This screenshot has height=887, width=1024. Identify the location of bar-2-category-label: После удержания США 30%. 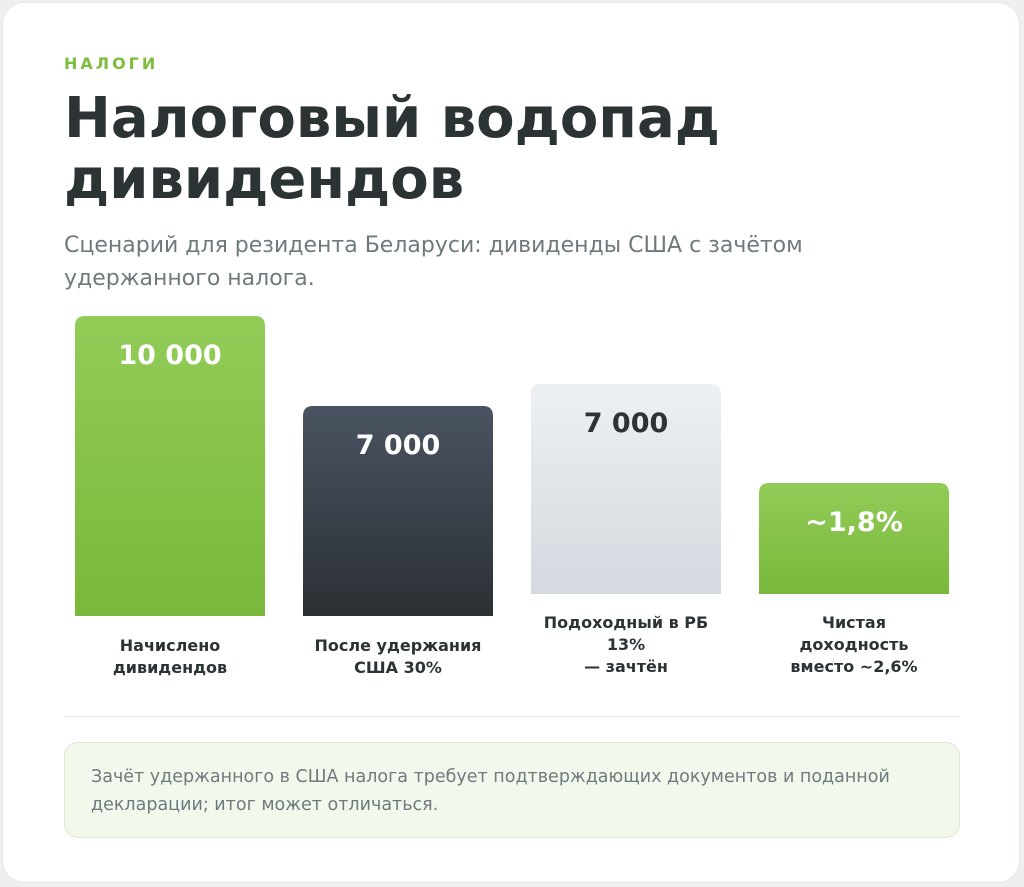
(398, 656).